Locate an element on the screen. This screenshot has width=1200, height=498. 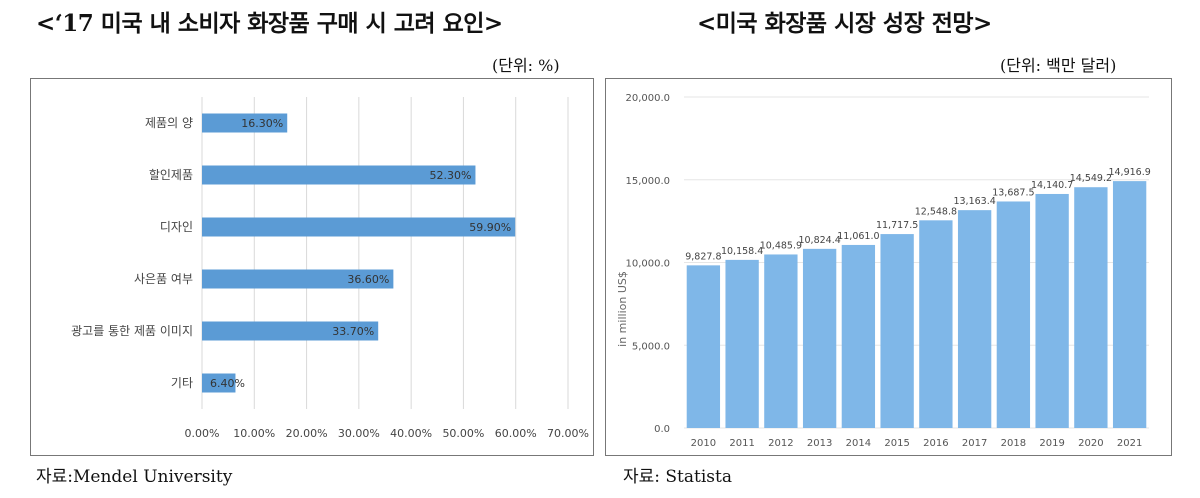
x-tick-label: 70.00% is located at coordinates (568, 433).